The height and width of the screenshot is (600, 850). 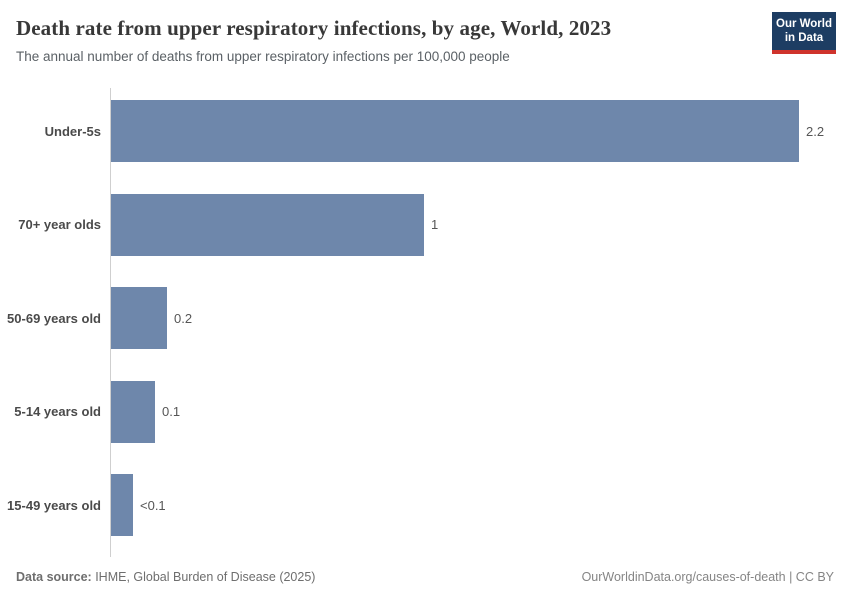 What do you see at coordinates (435, 224) in the screenshot?
I see `value-label: 1` at bounding box center [435, 224].